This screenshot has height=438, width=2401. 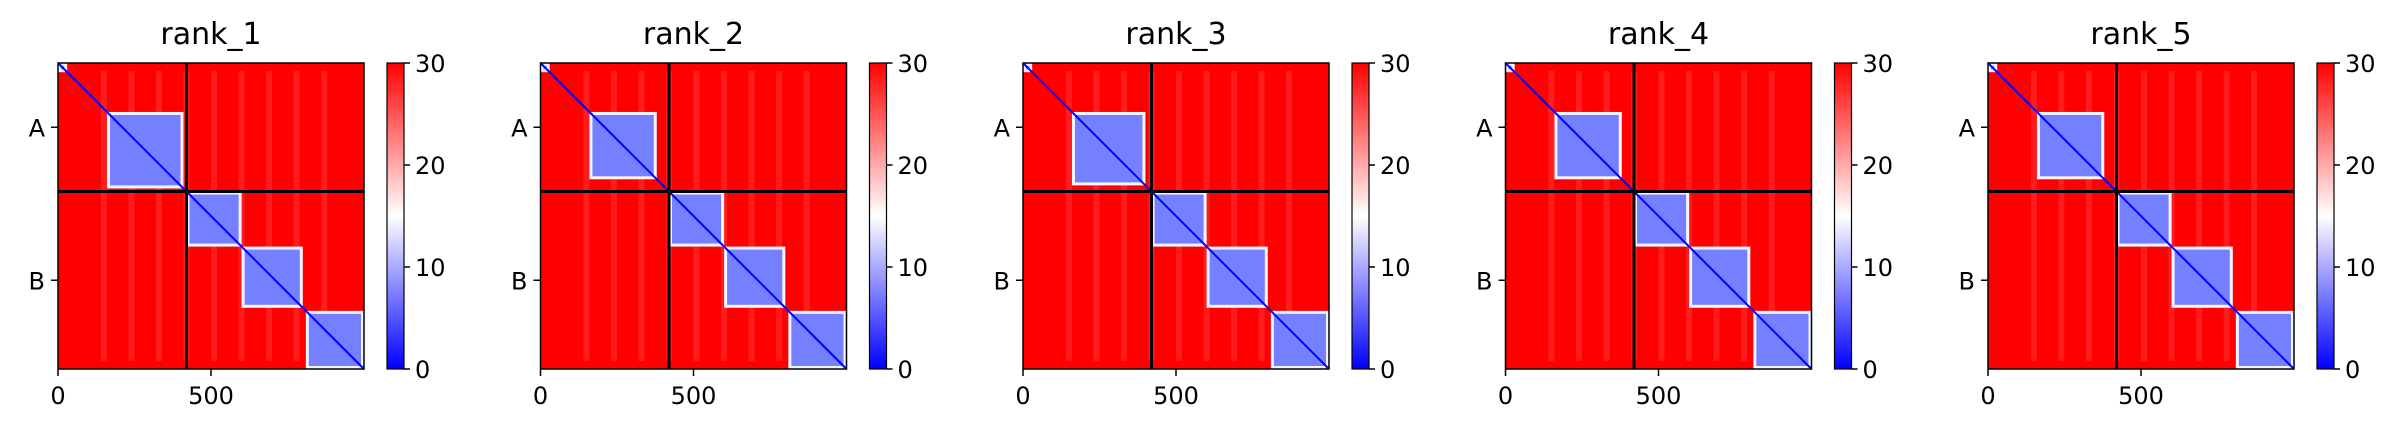 What do you see at coordinates (2140, 34) in the screenshot?
I see `panel-title: rank_5` at bounding box center [2140, 34].